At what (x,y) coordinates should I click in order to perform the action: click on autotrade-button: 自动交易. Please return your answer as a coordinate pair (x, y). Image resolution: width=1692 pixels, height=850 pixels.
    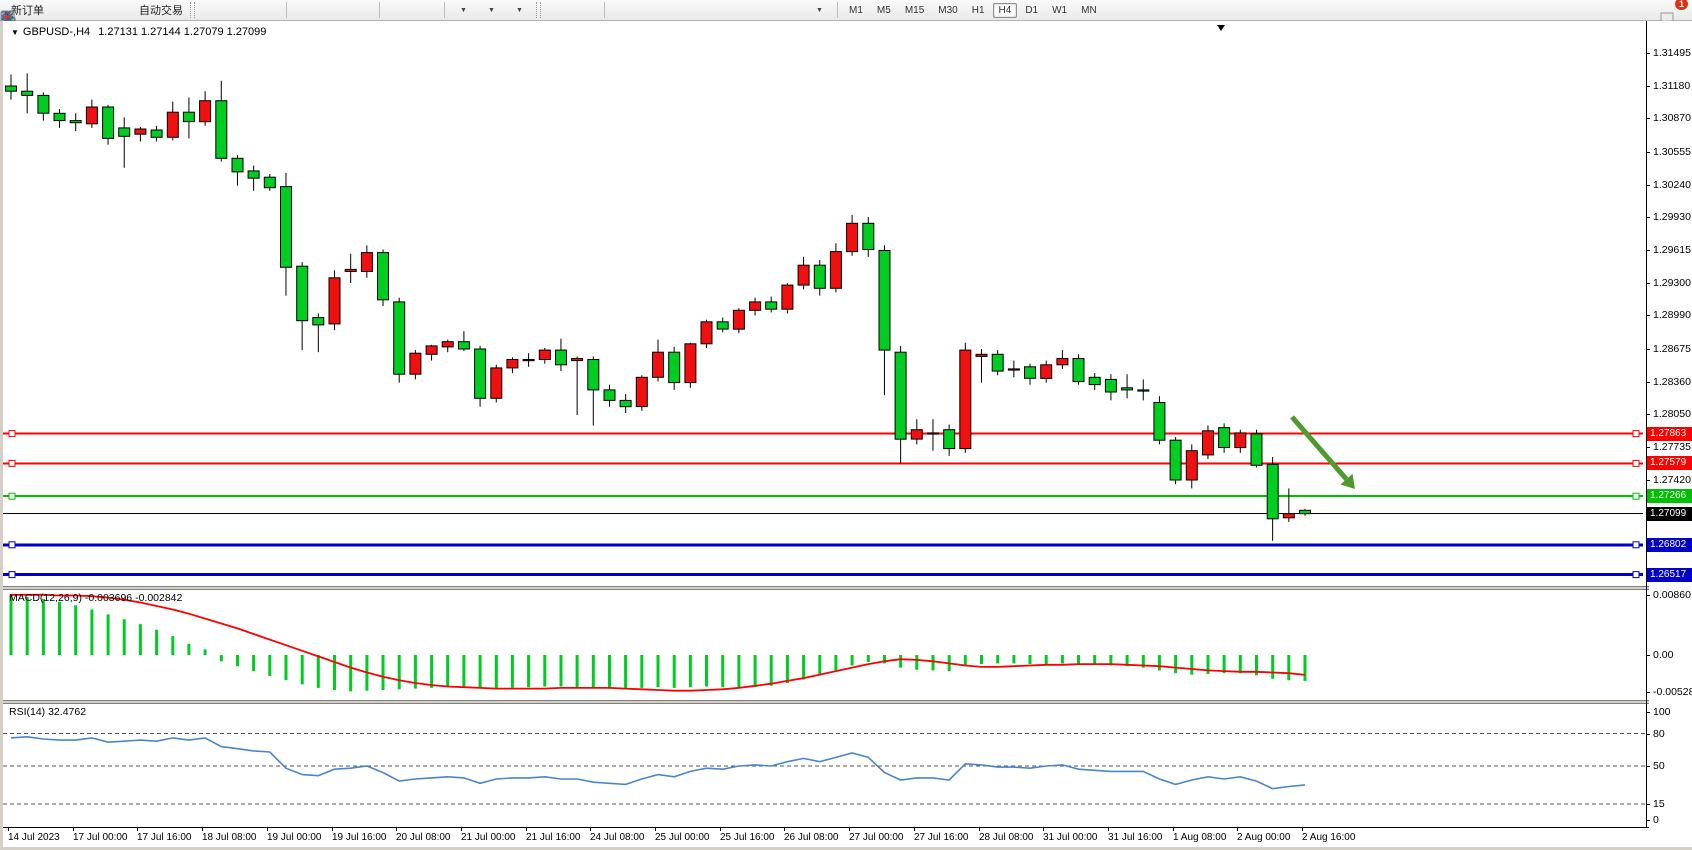
    Looking at the image, I should click on (93, 13).